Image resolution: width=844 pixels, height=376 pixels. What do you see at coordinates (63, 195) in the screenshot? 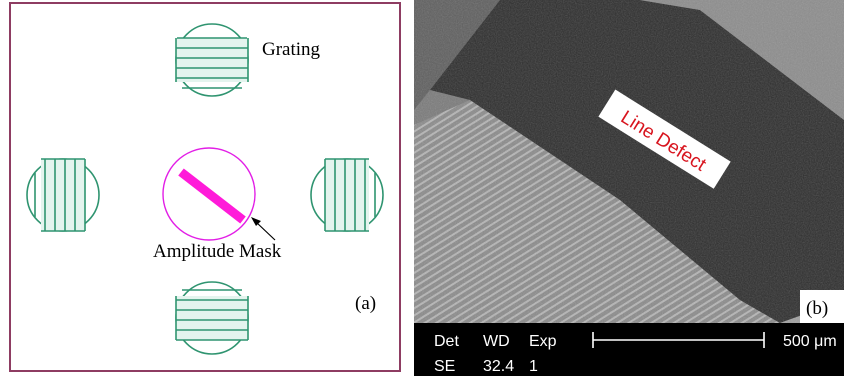
I see `grating-left` at bounding box center [63, 195].